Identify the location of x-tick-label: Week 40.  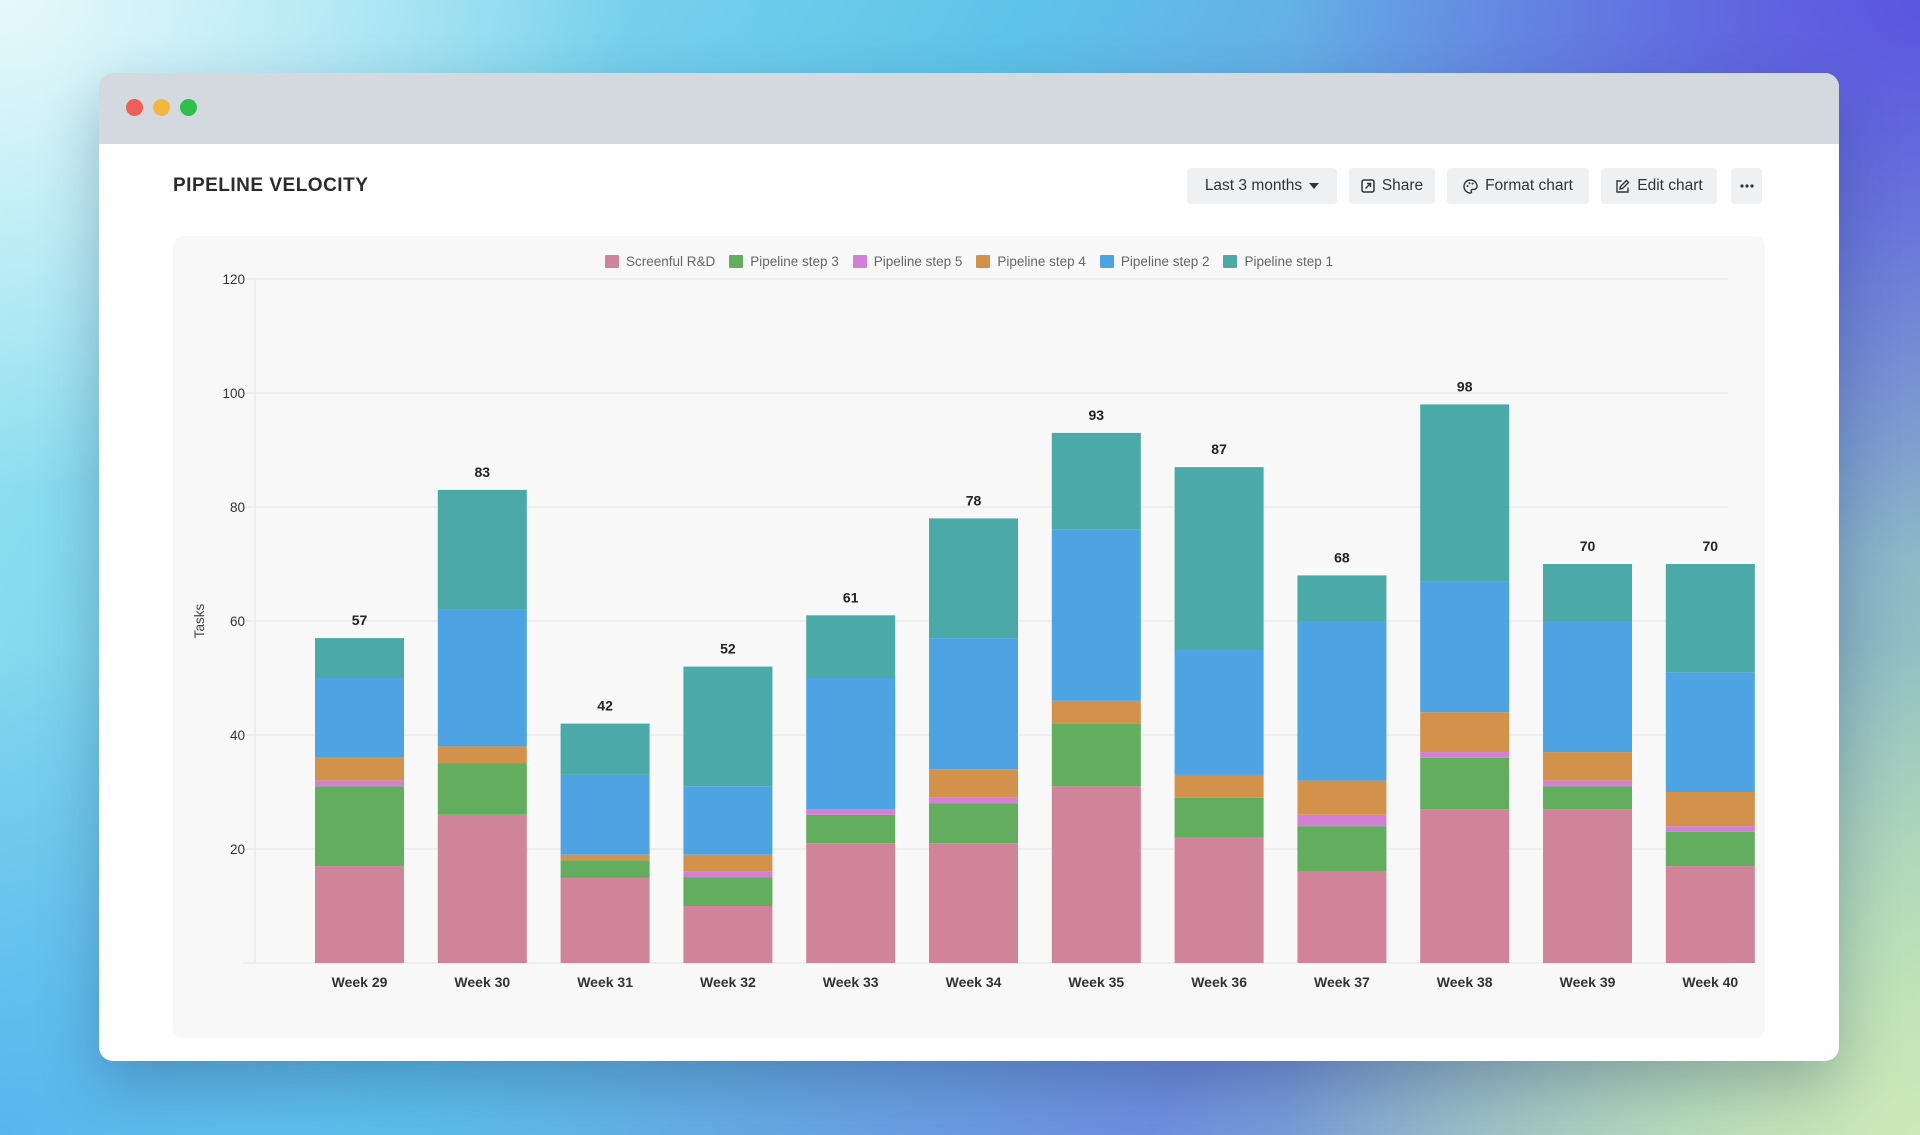
(1710, 982).